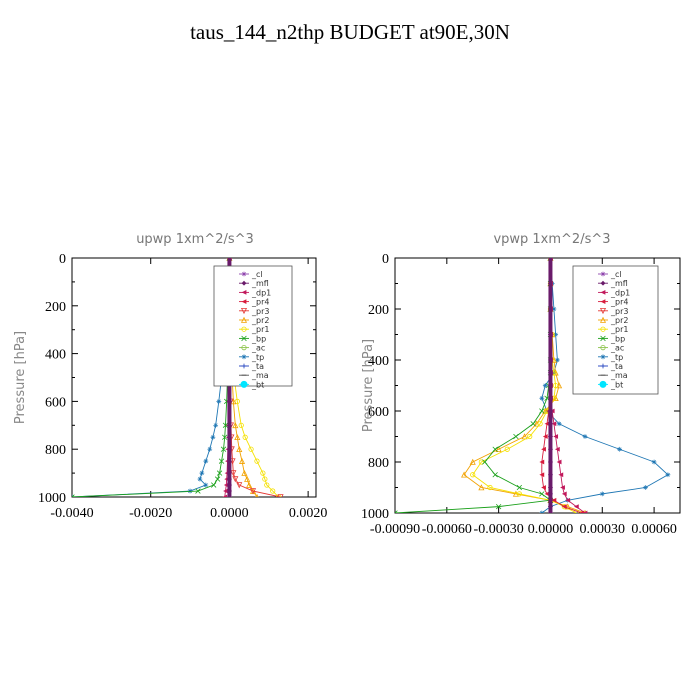  I want to click on legend-entry: _ma, so click(613, 375).